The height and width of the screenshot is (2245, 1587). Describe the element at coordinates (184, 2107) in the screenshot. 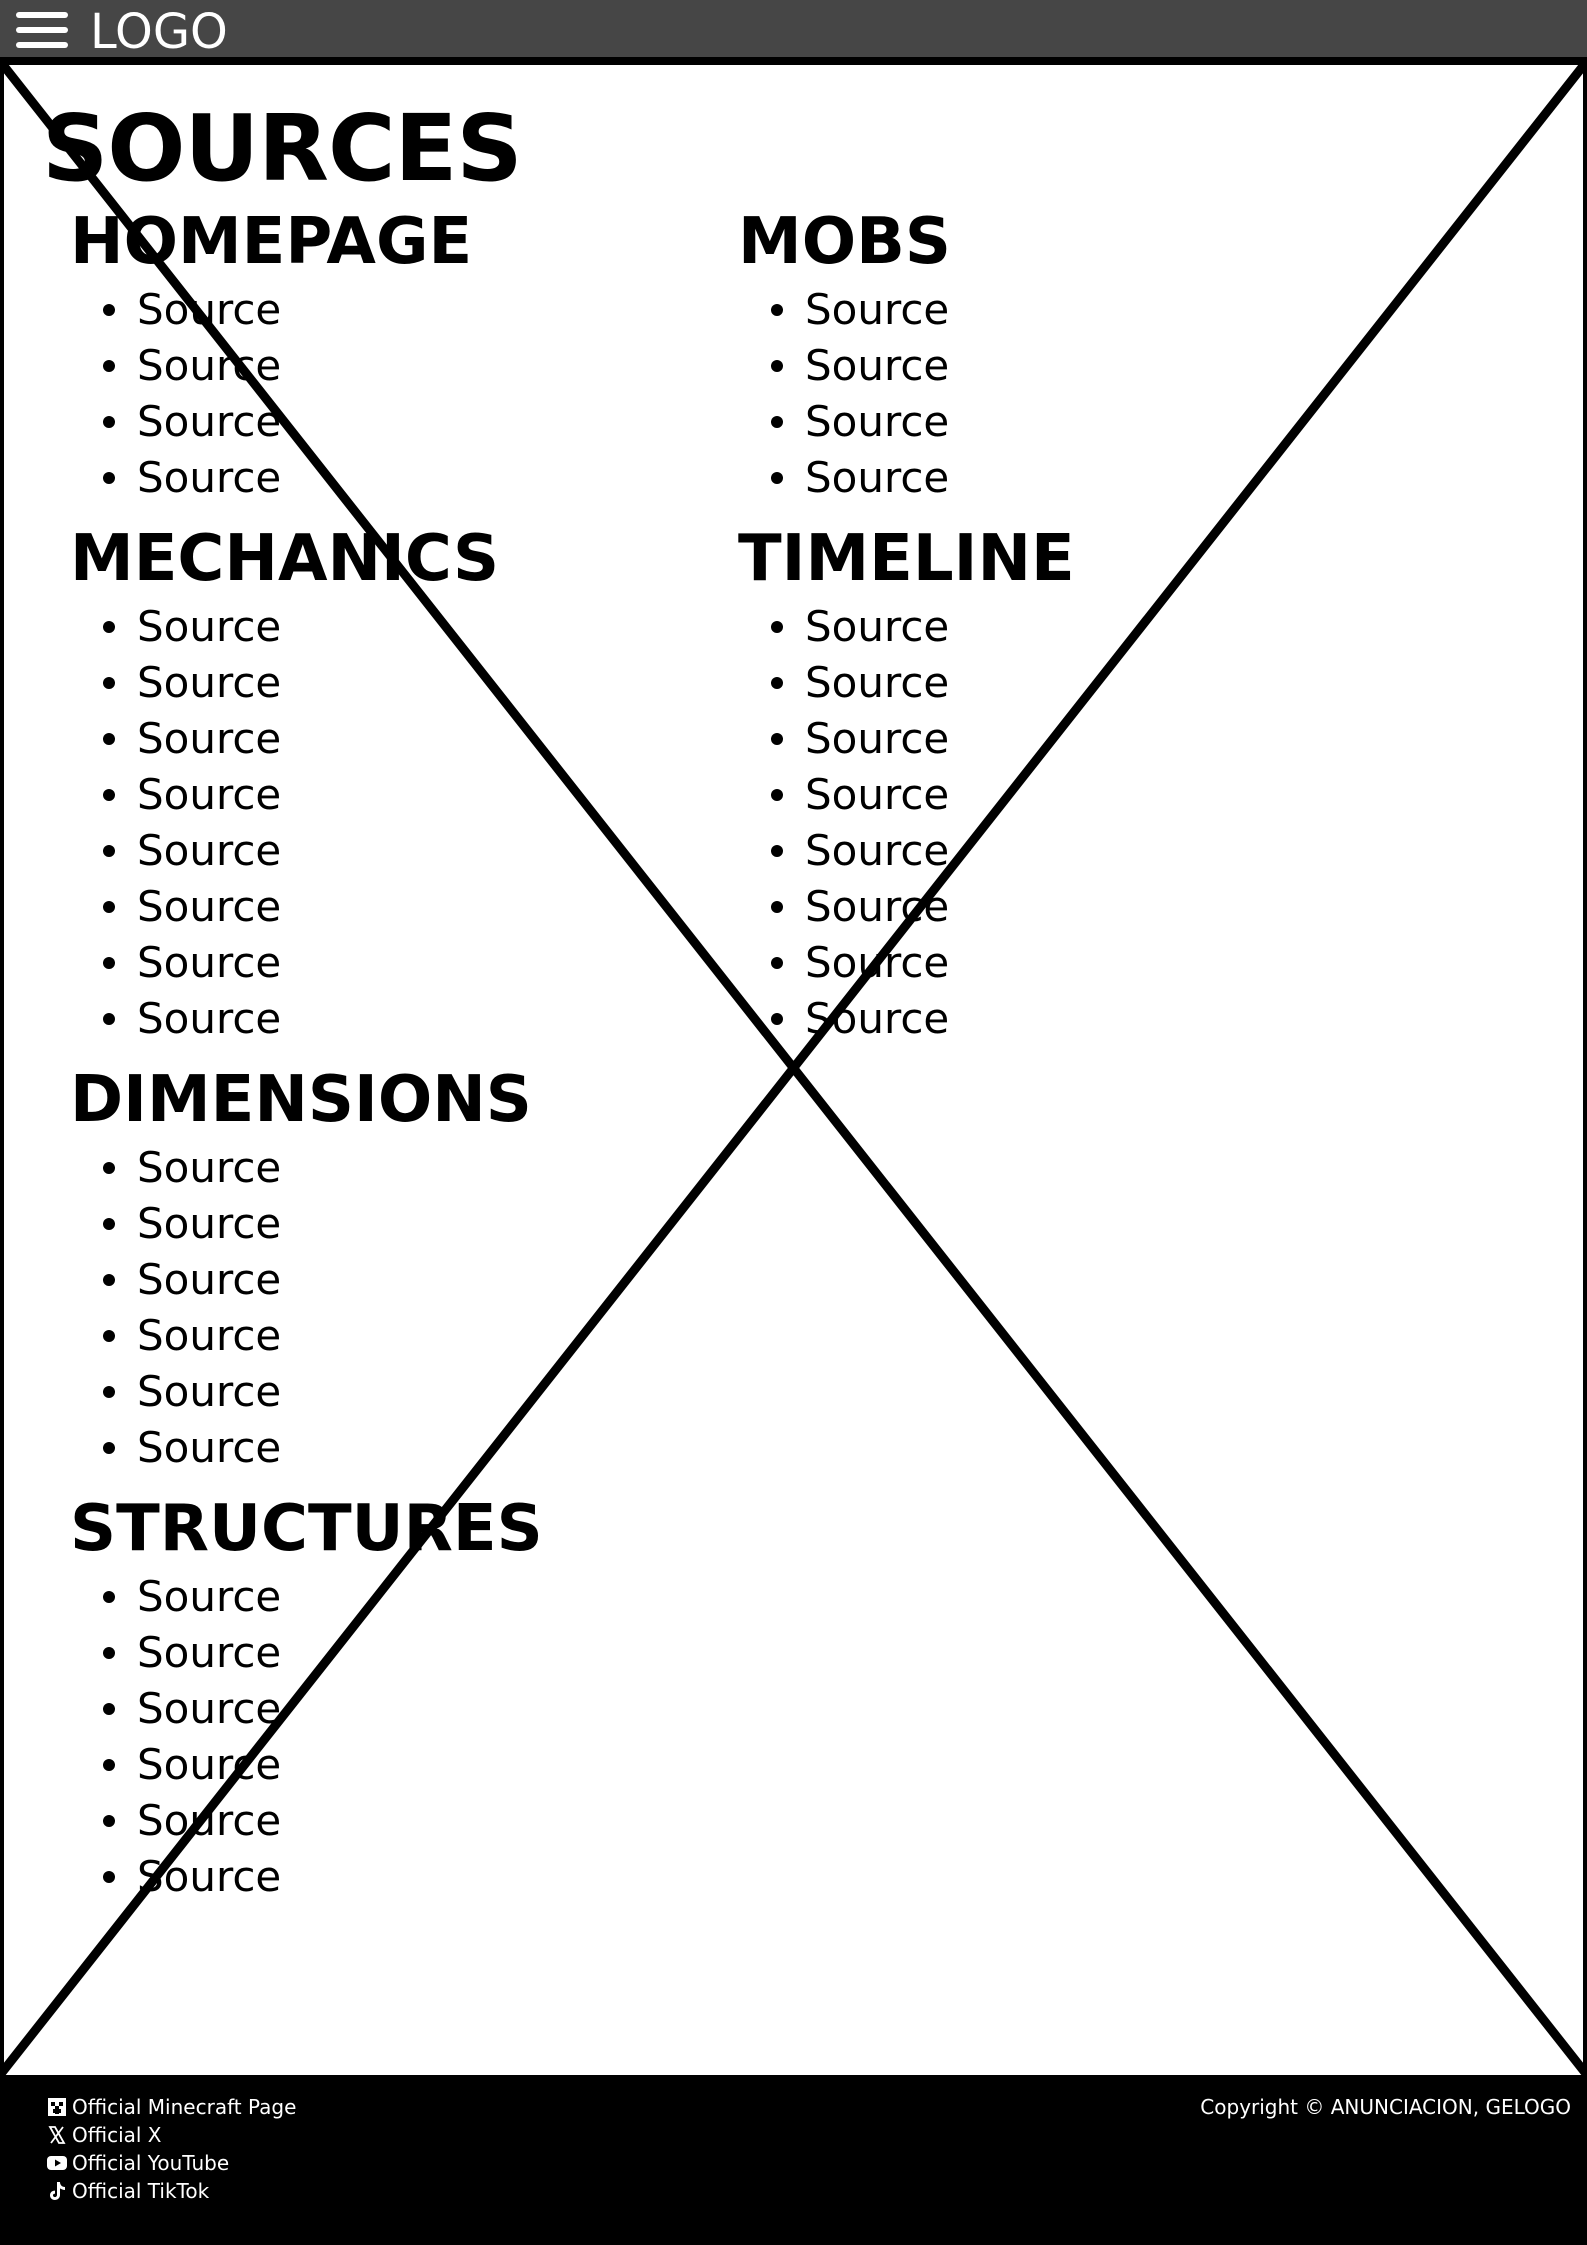

I see `footer-link-label: Official Minecraft Page` at that location.